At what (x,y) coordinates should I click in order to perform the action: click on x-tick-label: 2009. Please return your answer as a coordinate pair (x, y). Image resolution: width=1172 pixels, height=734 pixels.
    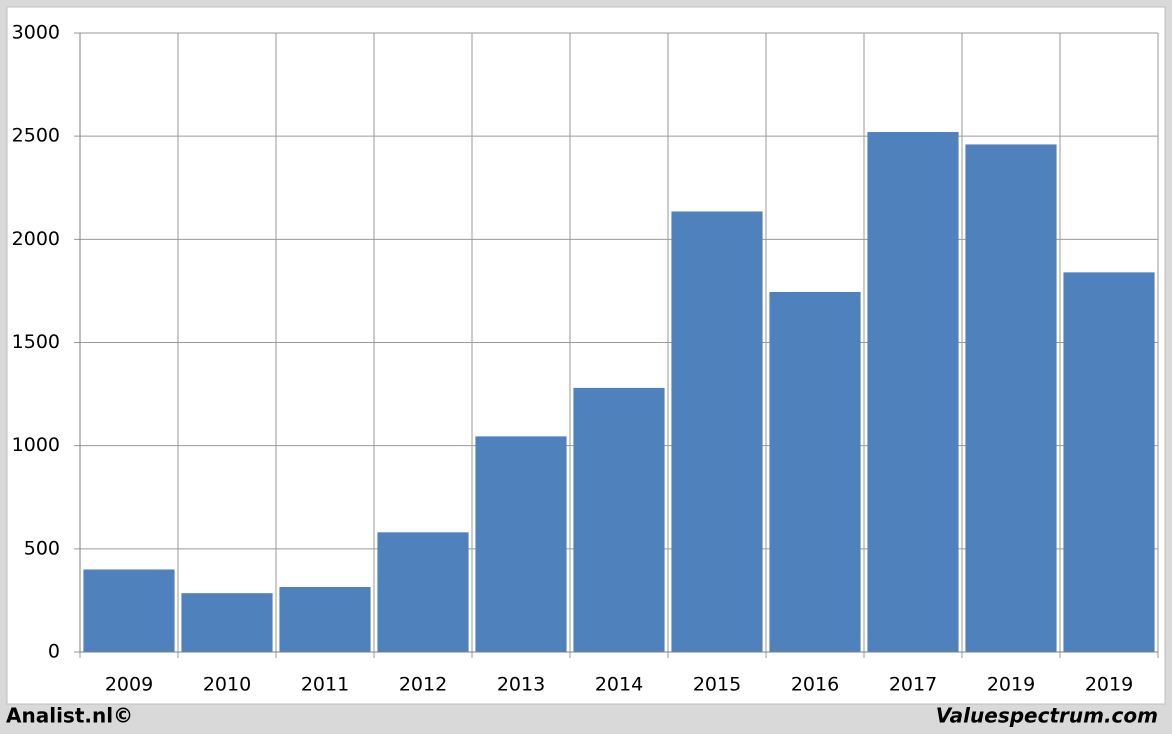
    Looking at the image, I should click on (129, 685).